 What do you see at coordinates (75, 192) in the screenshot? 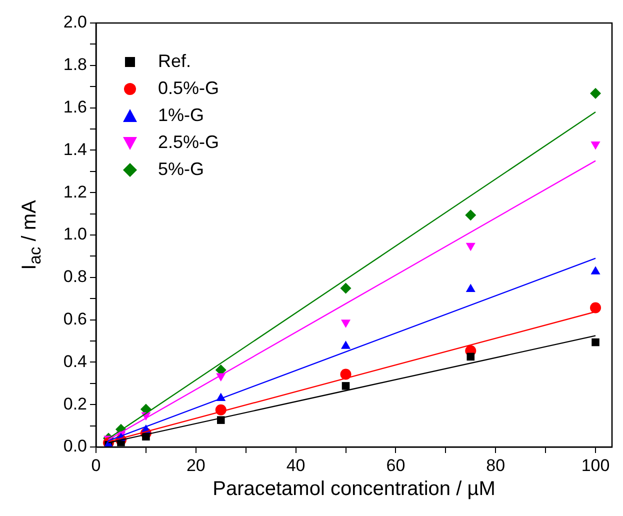
I see `y-tick-label: 1.2` at bounding box center [75, 192].